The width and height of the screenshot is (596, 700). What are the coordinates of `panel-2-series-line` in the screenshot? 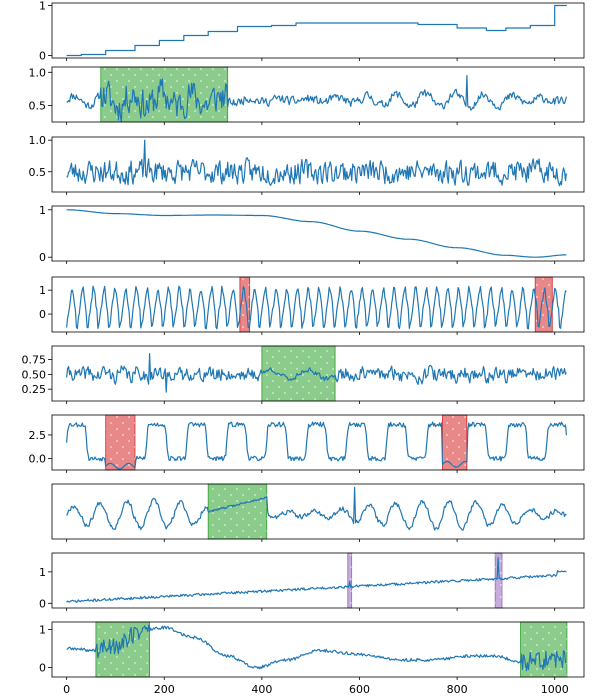 It's located at (316, 98).